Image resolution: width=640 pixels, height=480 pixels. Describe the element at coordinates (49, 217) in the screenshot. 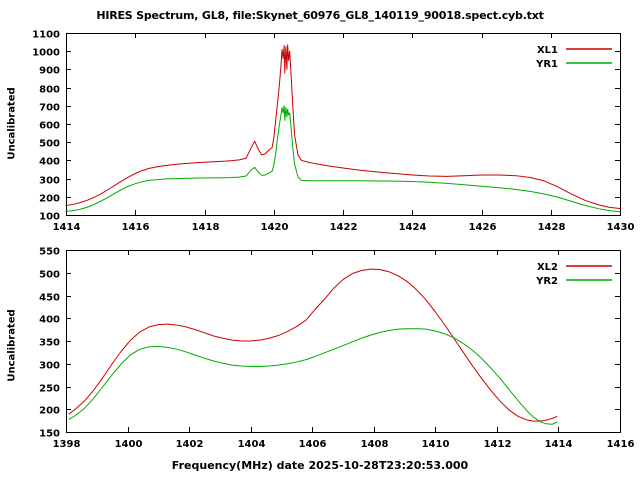

I see `y-tick-label: 100` at that location.